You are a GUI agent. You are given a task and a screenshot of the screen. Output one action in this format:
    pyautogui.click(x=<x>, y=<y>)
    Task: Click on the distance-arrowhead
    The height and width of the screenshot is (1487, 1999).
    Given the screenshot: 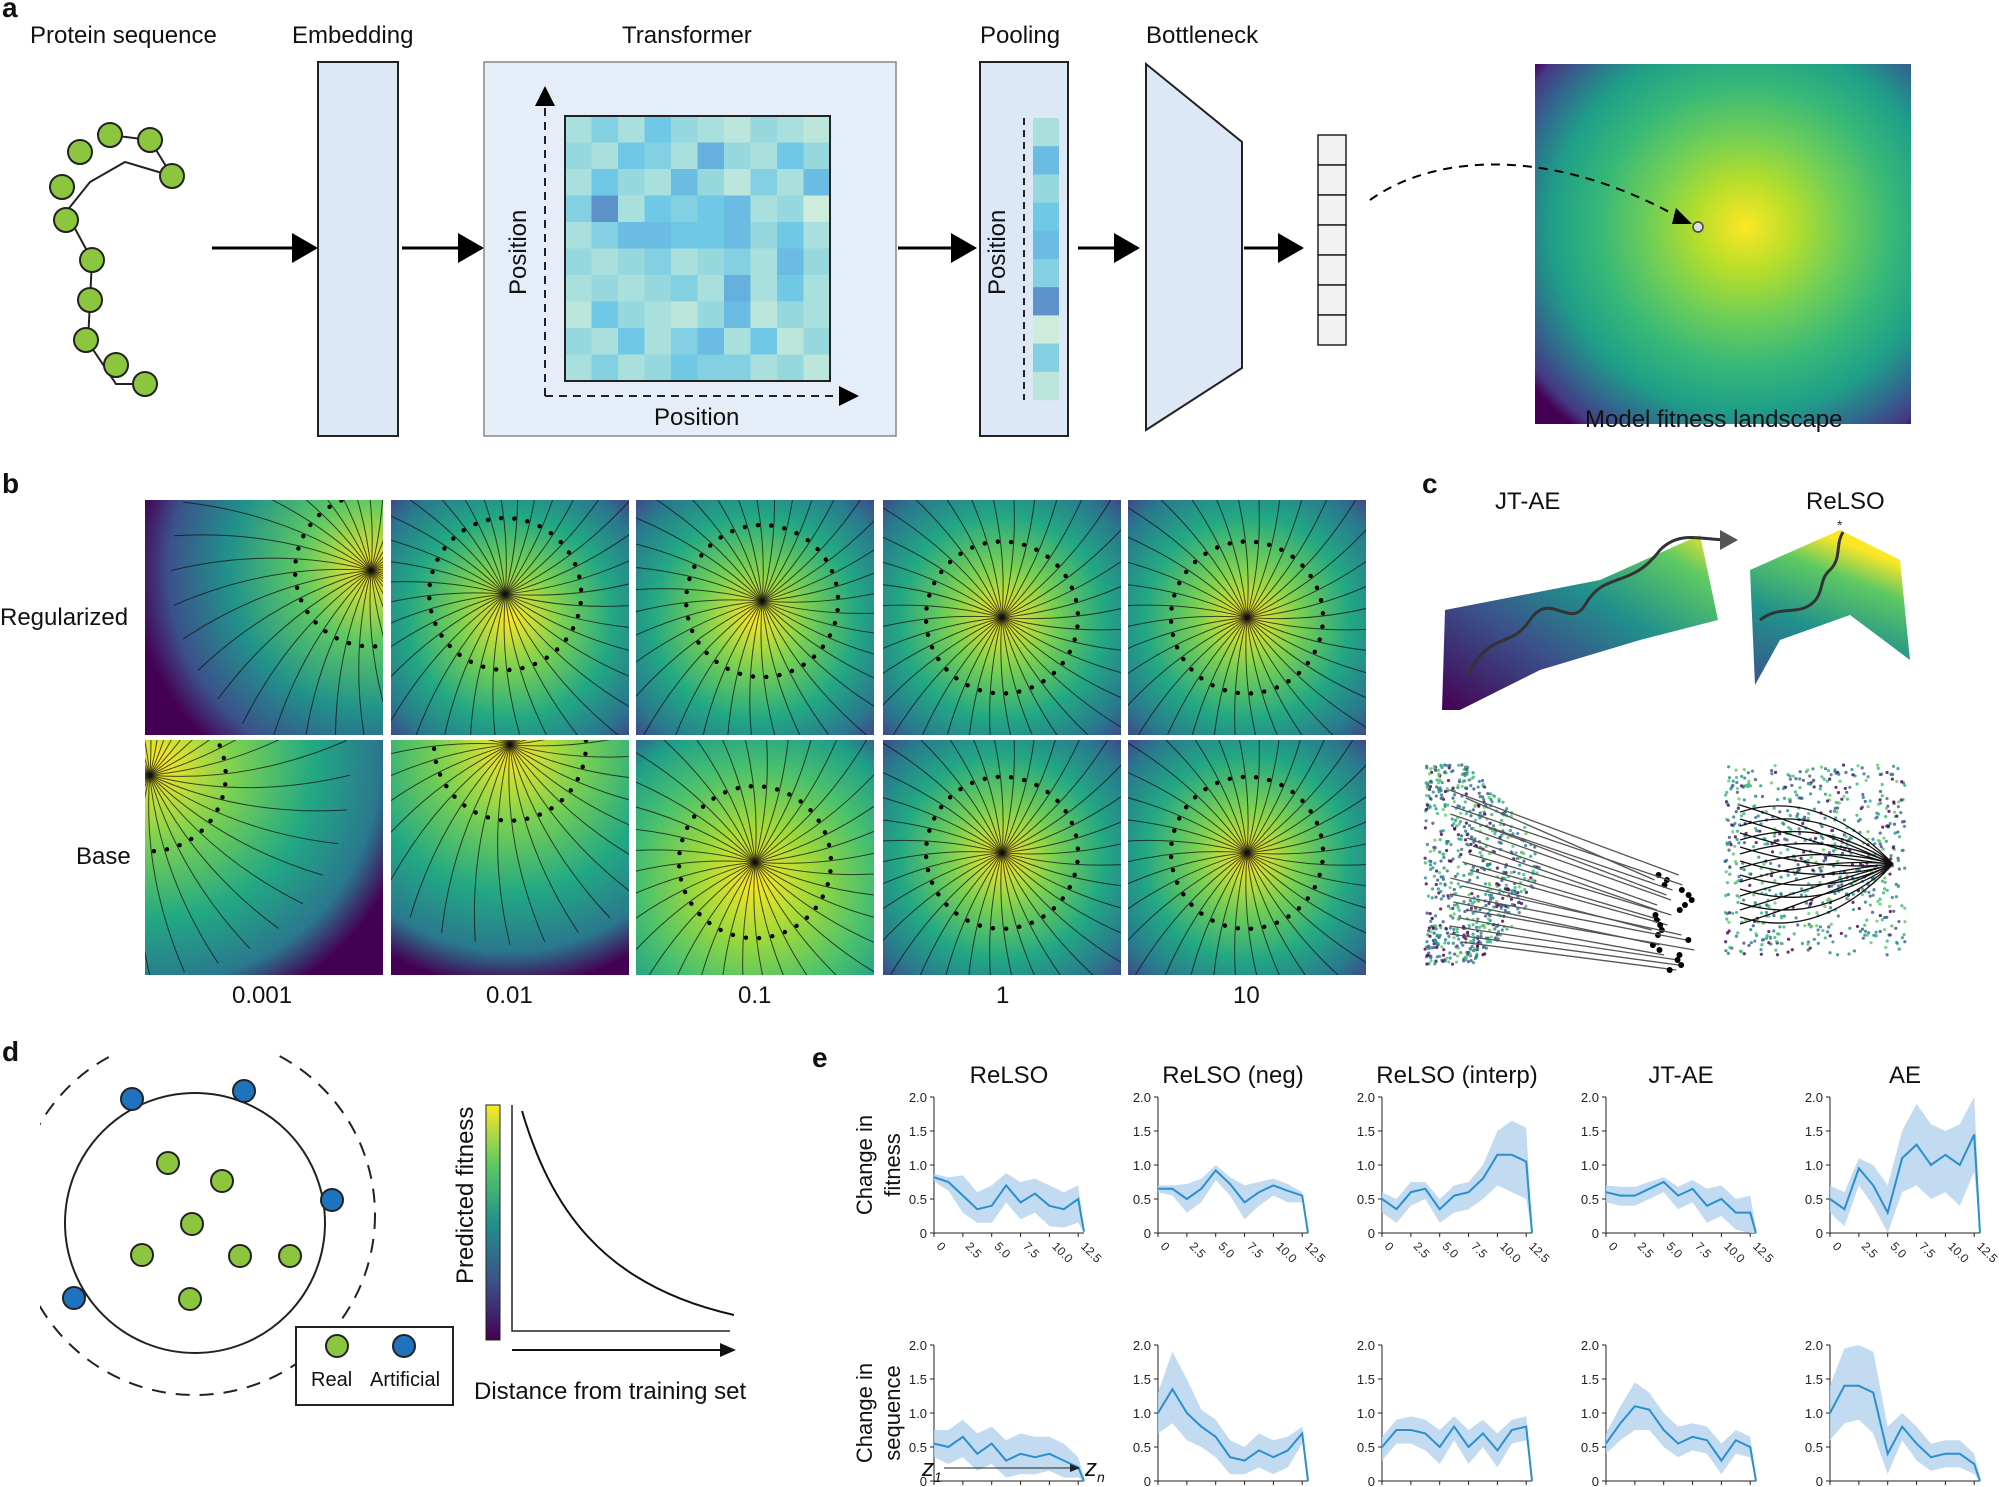 What is the action you would take?
    pyautogui.click(x=728, y=1350)
    